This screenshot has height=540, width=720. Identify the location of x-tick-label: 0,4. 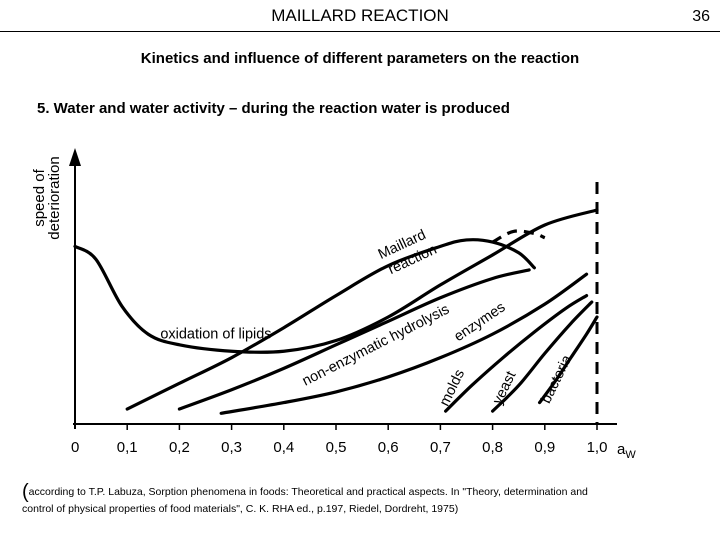
(283, 447).